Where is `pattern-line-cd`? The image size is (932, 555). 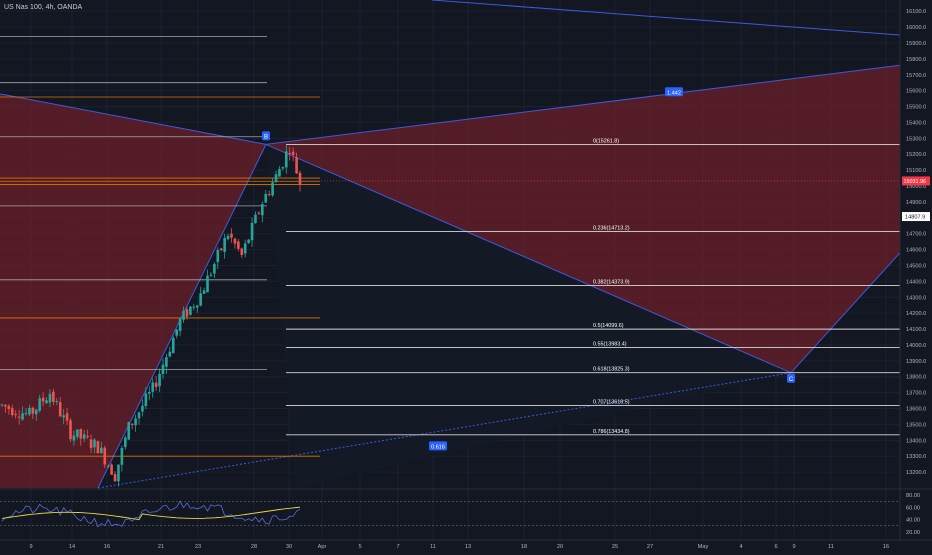 pattern-line-cd is located at coordinates (845, 313).